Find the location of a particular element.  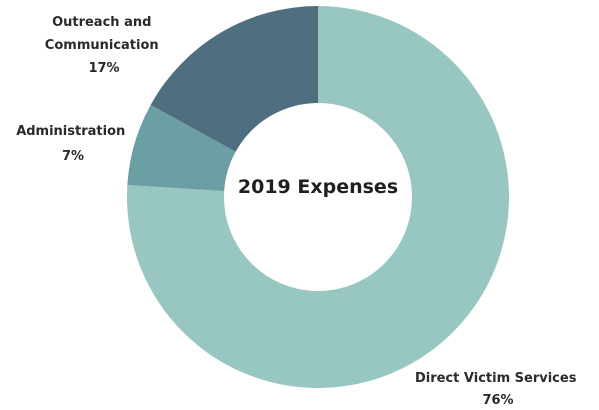

label-dvs-line1: Direct Victim Services is located at coordinates (496, 378).